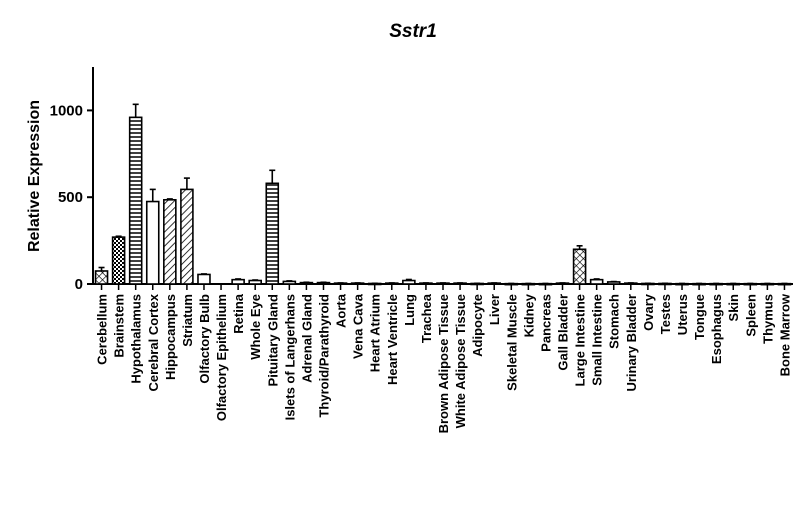  I want to click on x-tick-label: Skin, so click(733, 308).